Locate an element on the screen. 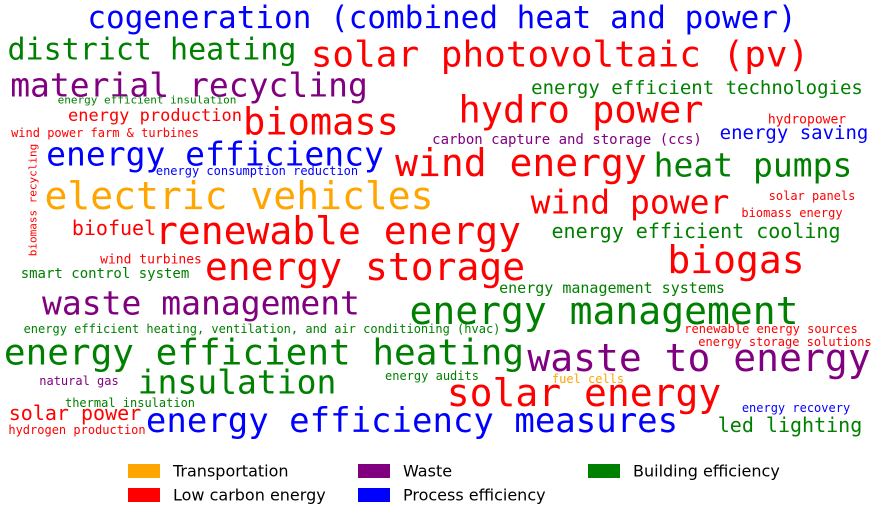 Image resolution: width=872 pixels, height=508 pixels. word: energy efficiency is located at coordinates (215, 154).